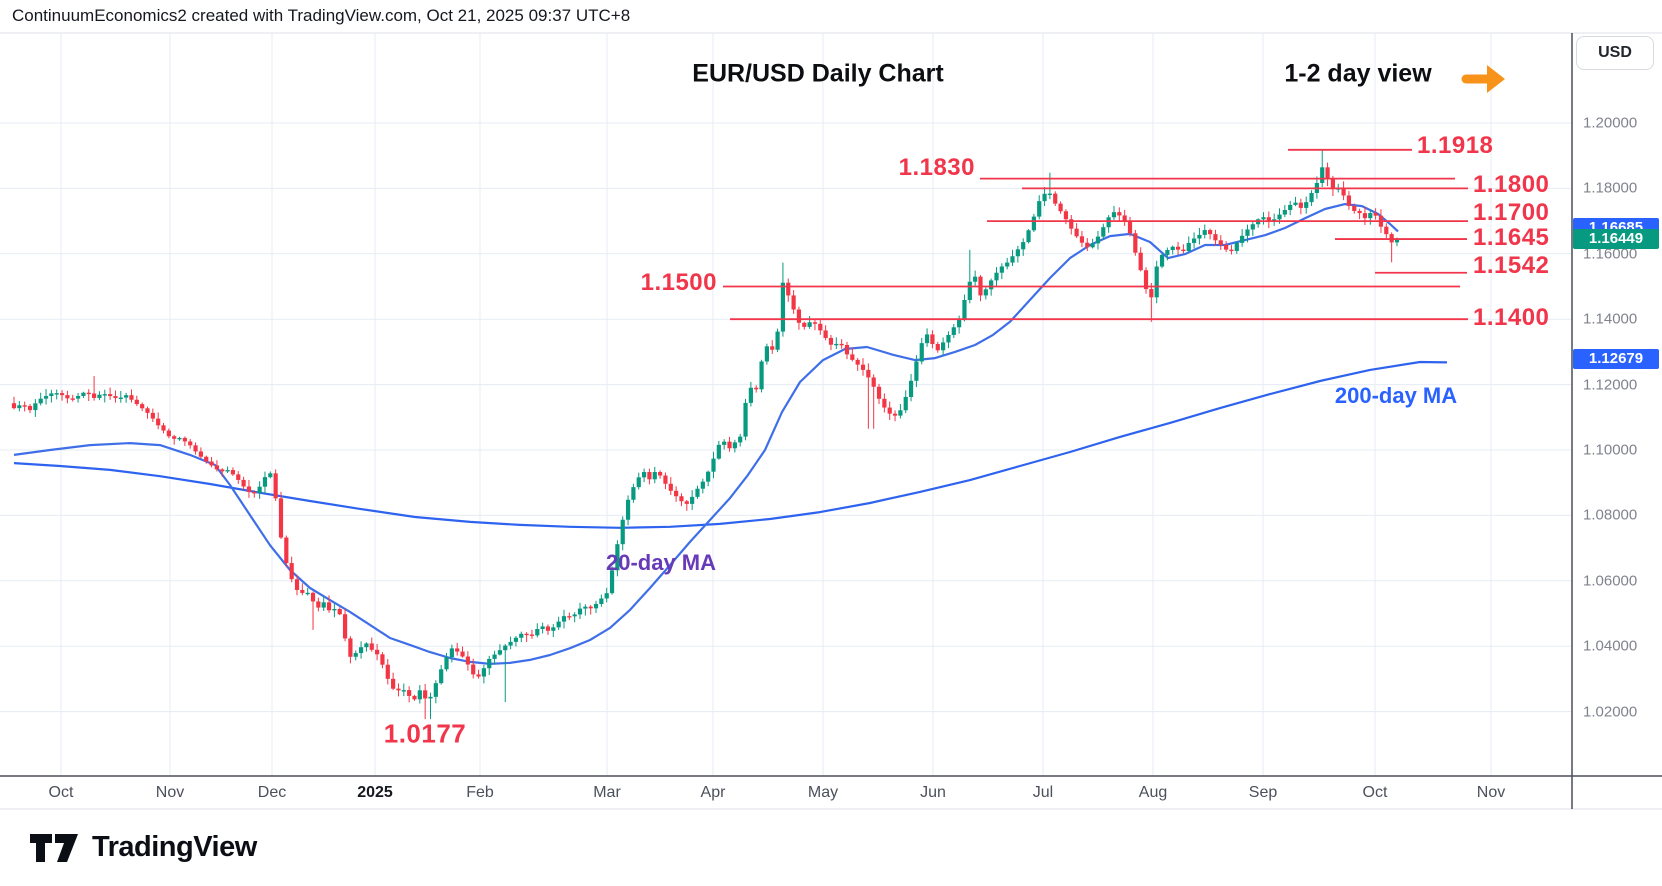  What do you see at coordinates (661, 562) in the screenshot?
I see `20-day-ma-label: 20-day MA` at bounding box center [661, 562].